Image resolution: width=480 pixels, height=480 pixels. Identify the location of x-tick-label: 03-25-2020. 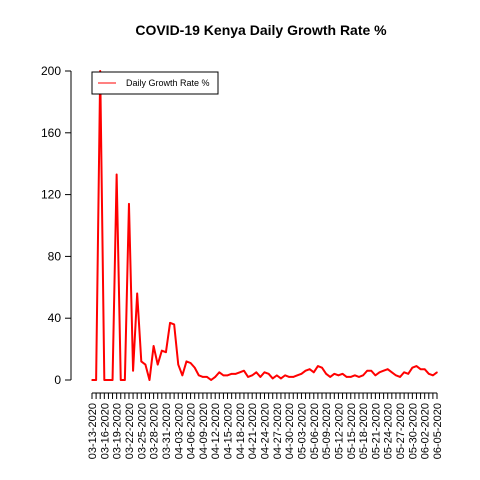
(142, 431).